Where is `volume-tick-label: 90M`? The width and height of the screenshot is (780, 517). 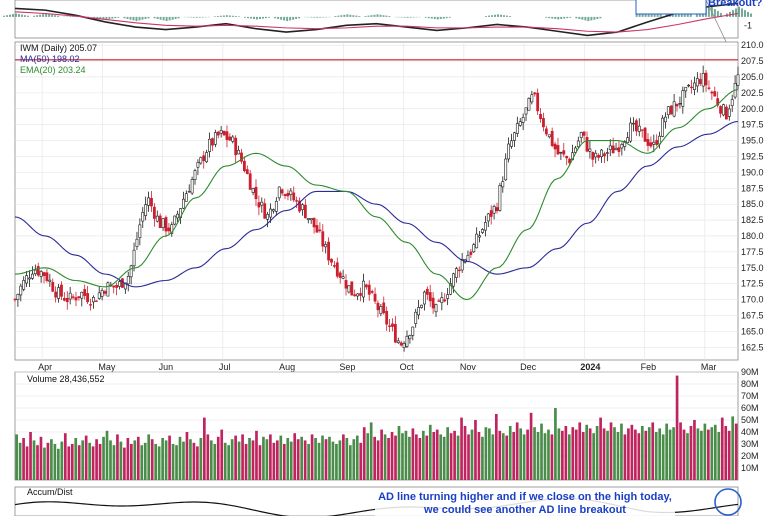
volume-tick-label: 90M is located at coordinates (750, 372).